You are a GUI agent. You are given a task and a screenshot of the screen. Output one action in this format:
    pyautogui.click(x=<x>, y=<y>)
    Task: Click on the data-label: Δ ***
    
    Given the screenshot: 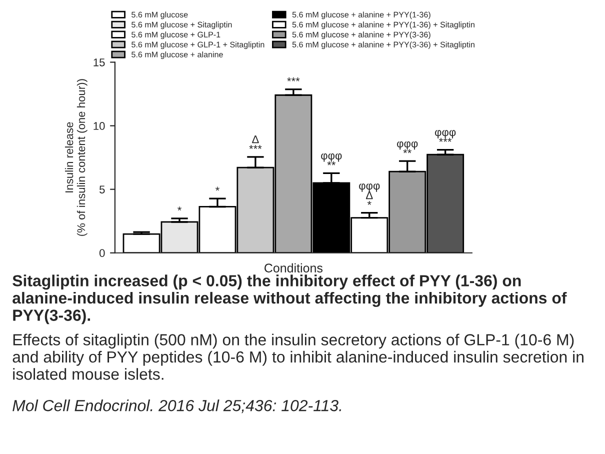 What is the action you would take?
    pyautogui.click(x=255, y=142)
    